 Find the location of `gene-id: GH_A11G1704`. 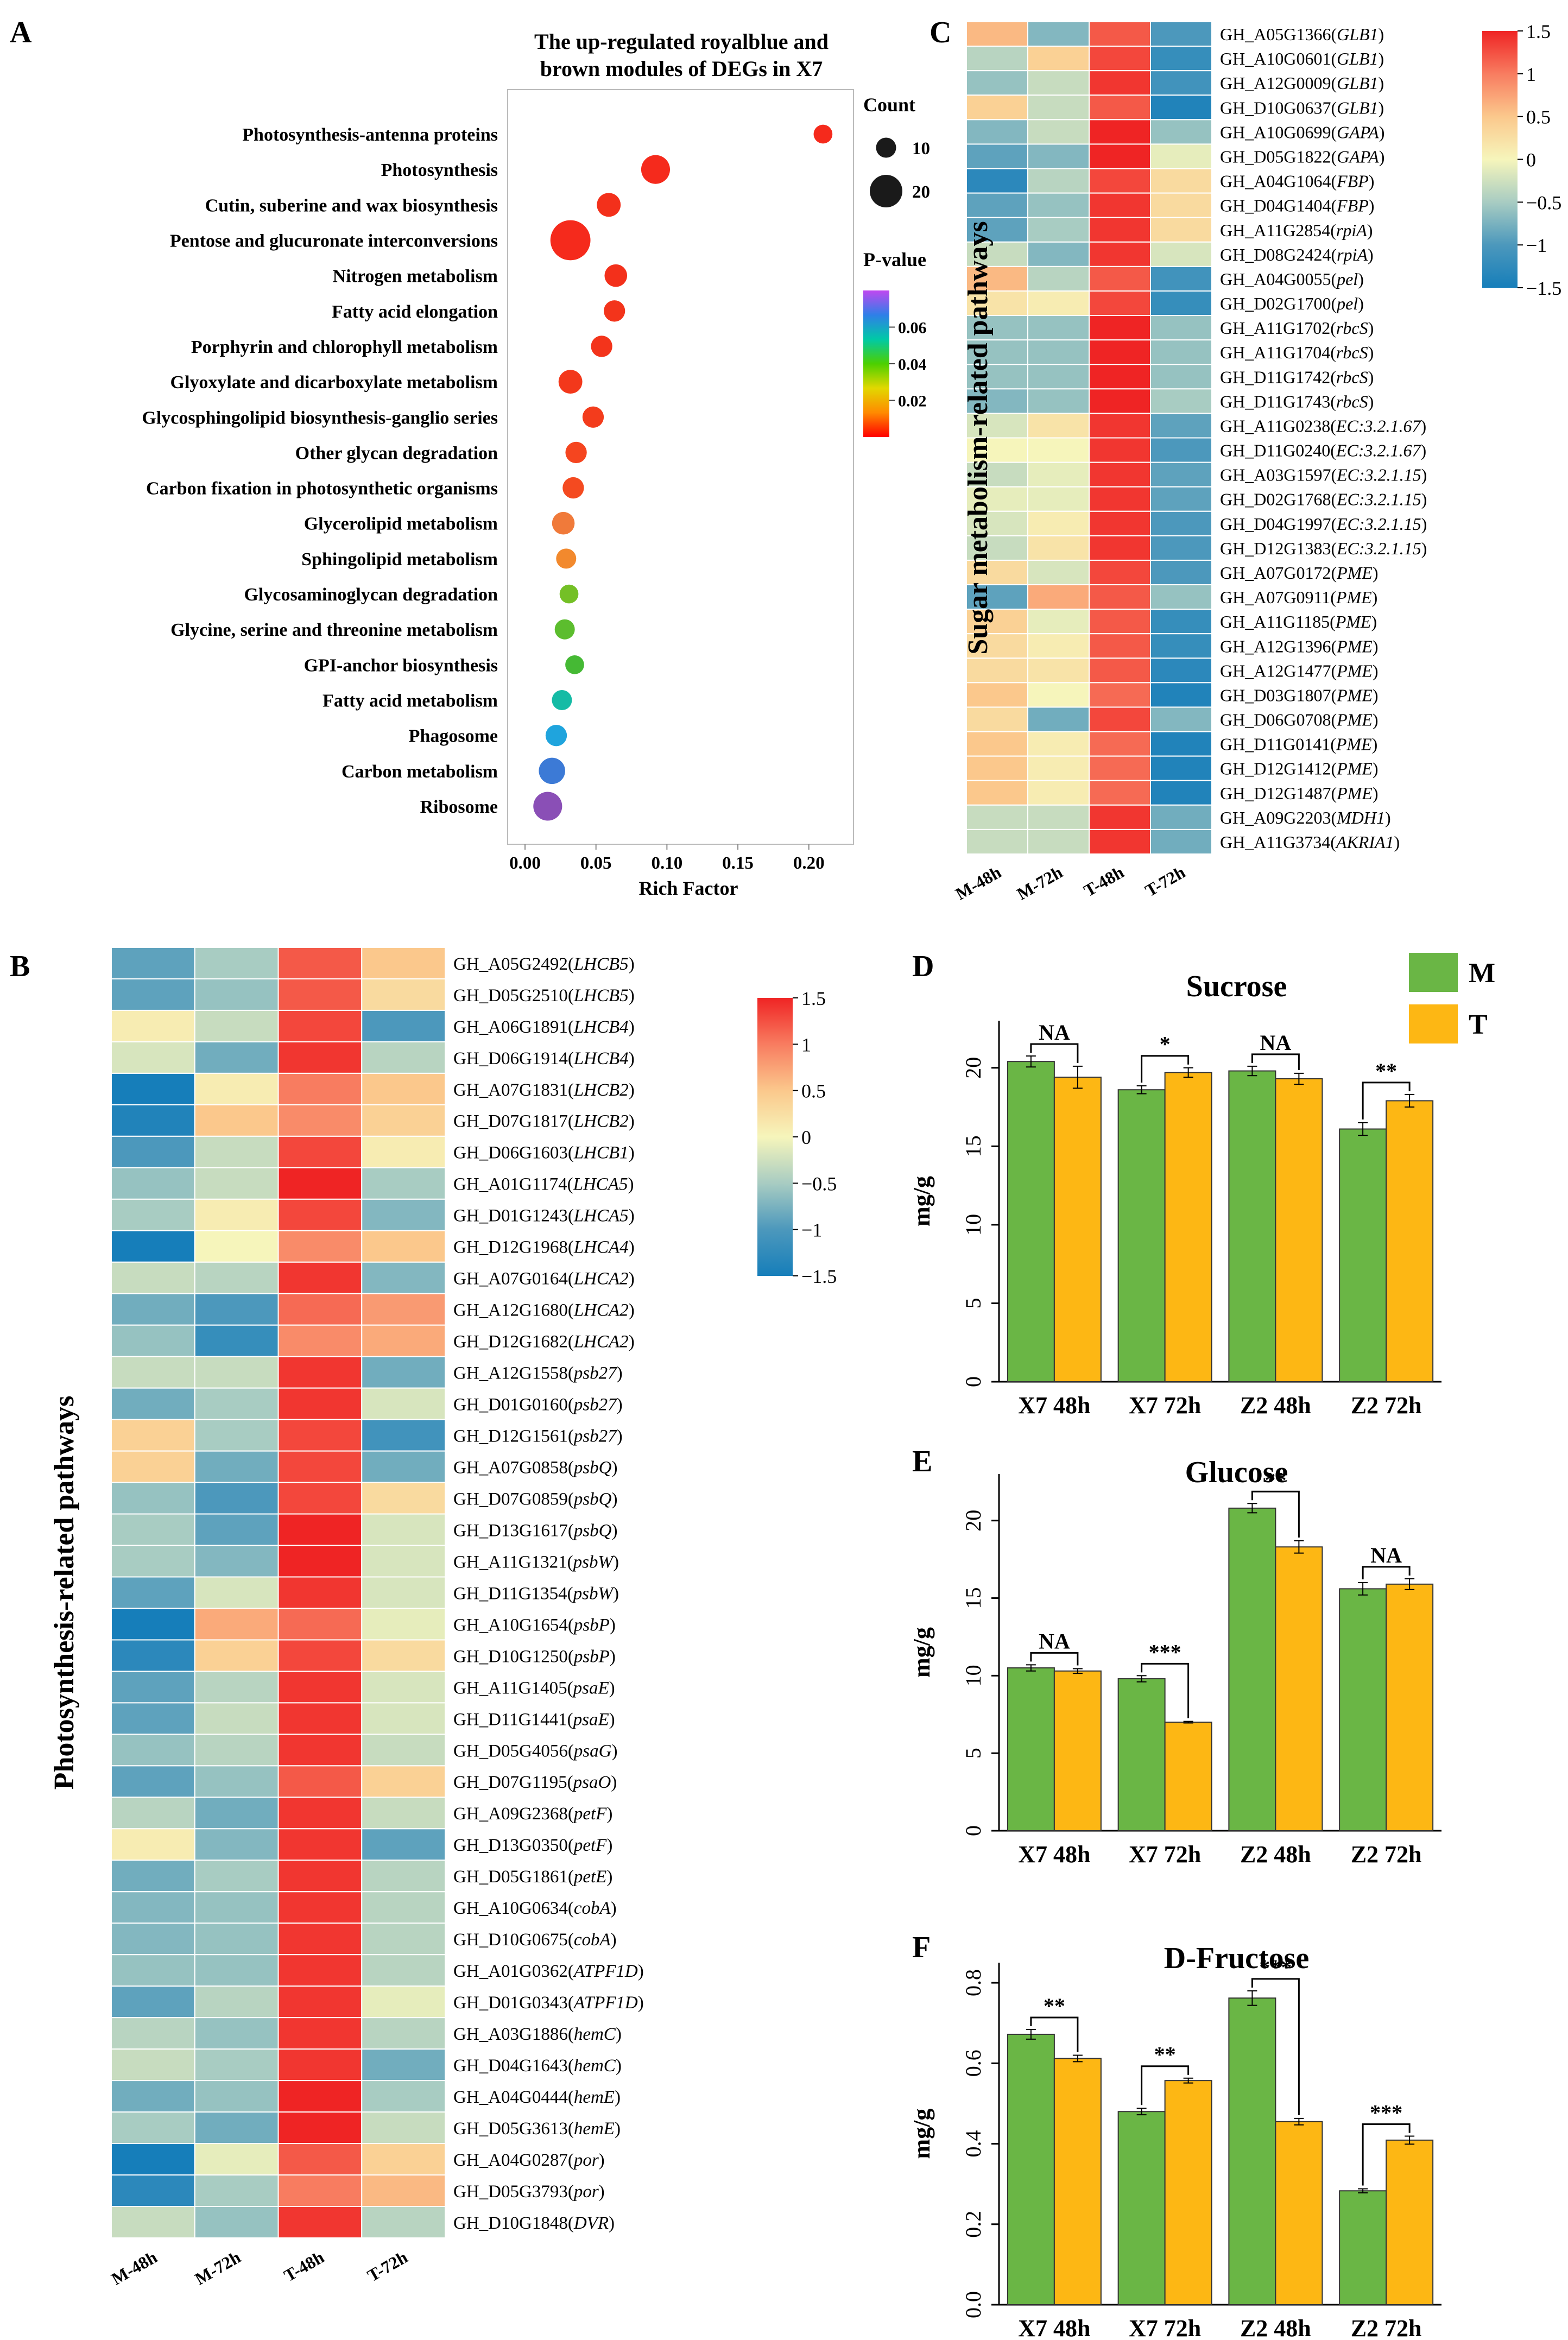

gene-id: GH_A11G1704 is located at coordinates (1275, 352).